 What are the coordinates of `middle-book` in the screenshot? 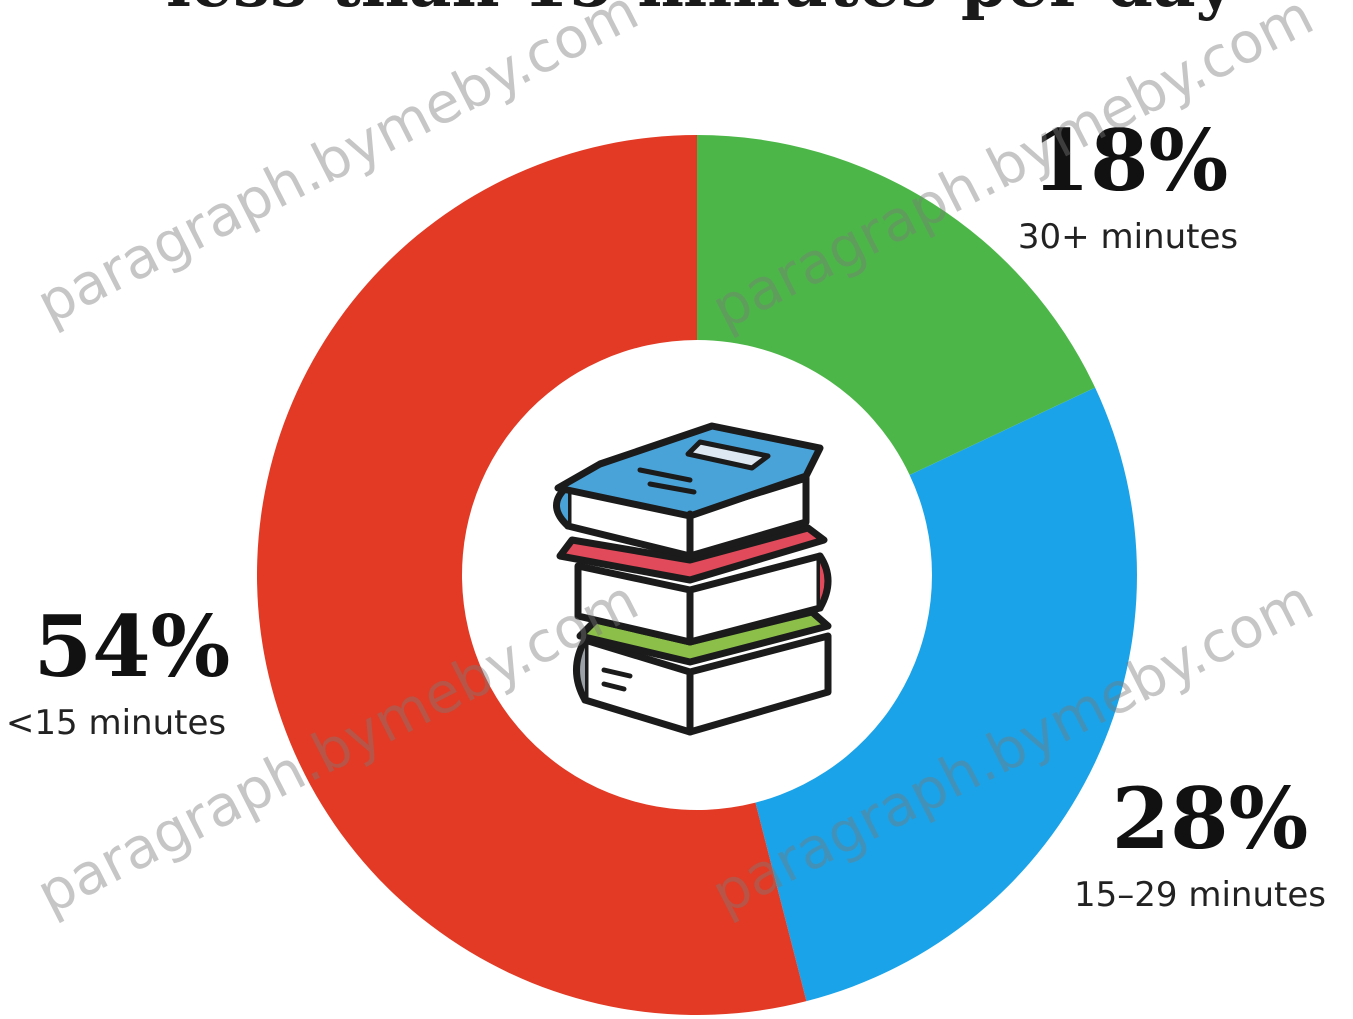 It's located at (694, 585).